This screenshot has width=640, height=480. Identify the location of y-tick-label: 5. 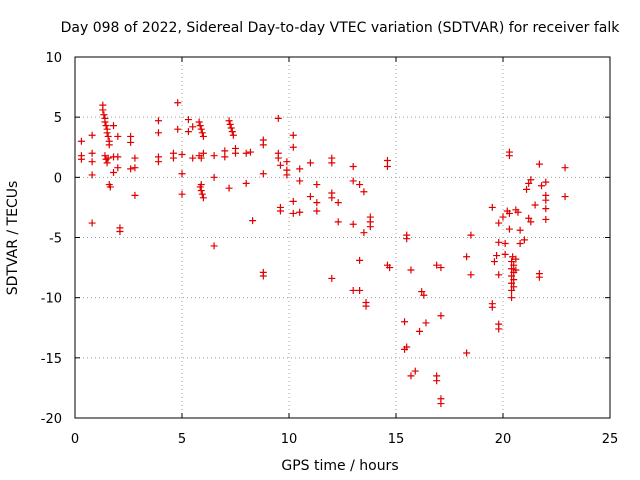
(58, 118).